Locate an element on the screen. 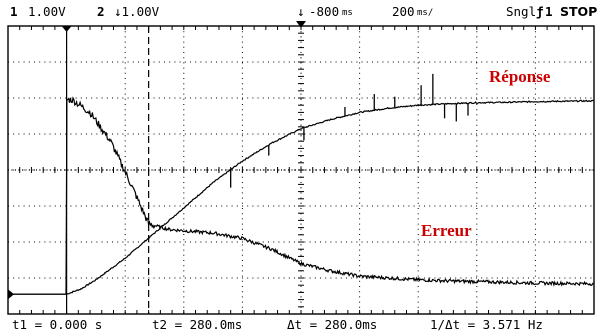 This screenshot has height=336, width=599. trigger-edge-icon: ƒ is located at coordinates (540, 11).